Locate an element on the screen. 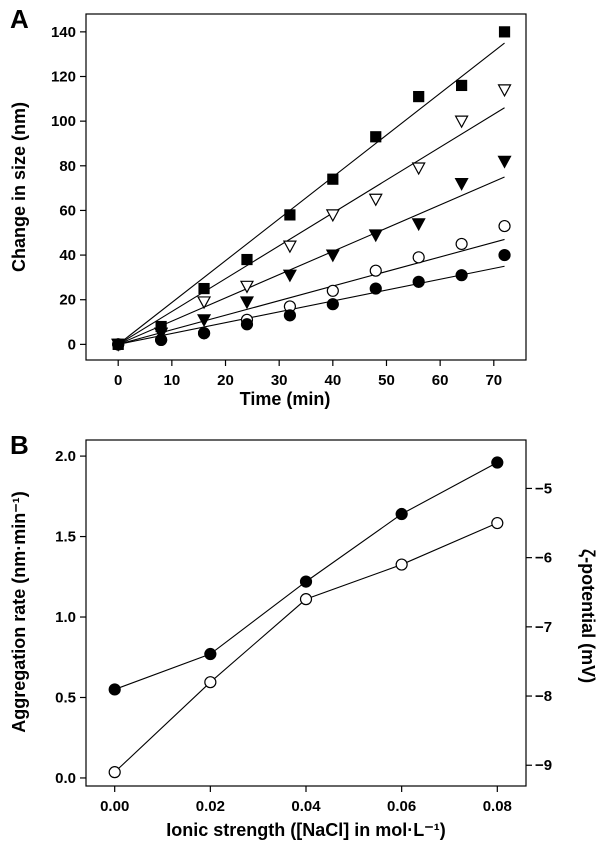 The width and height of the screenshot is (600, 847). open-circle-fit-line is located at coordinates (311, 291).